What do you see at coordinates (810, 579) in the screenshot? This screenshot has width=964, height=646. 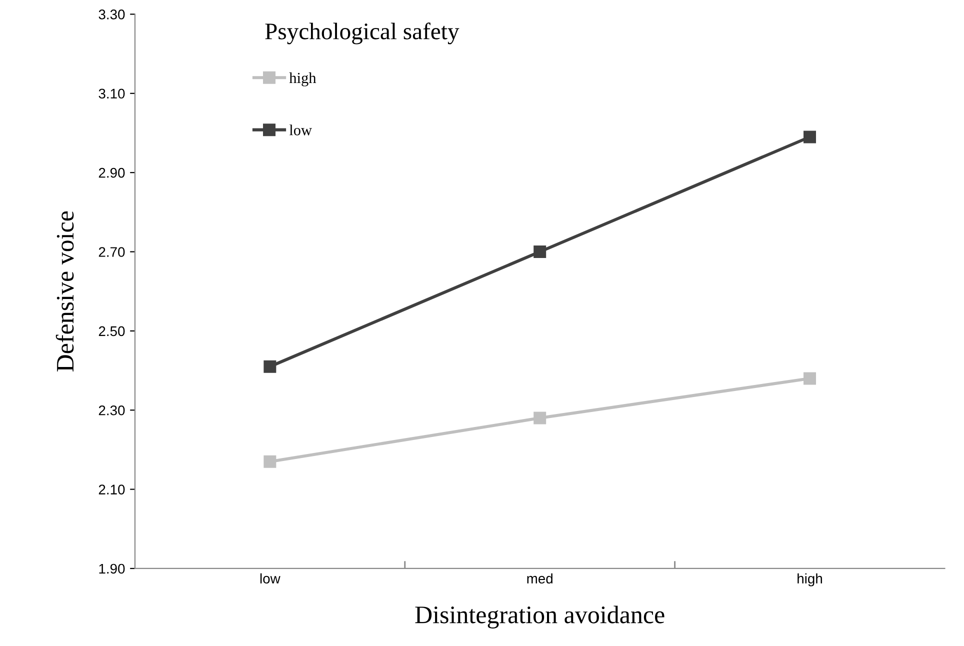 I see `x-tick-label: high` at bounding box center [810, 579].